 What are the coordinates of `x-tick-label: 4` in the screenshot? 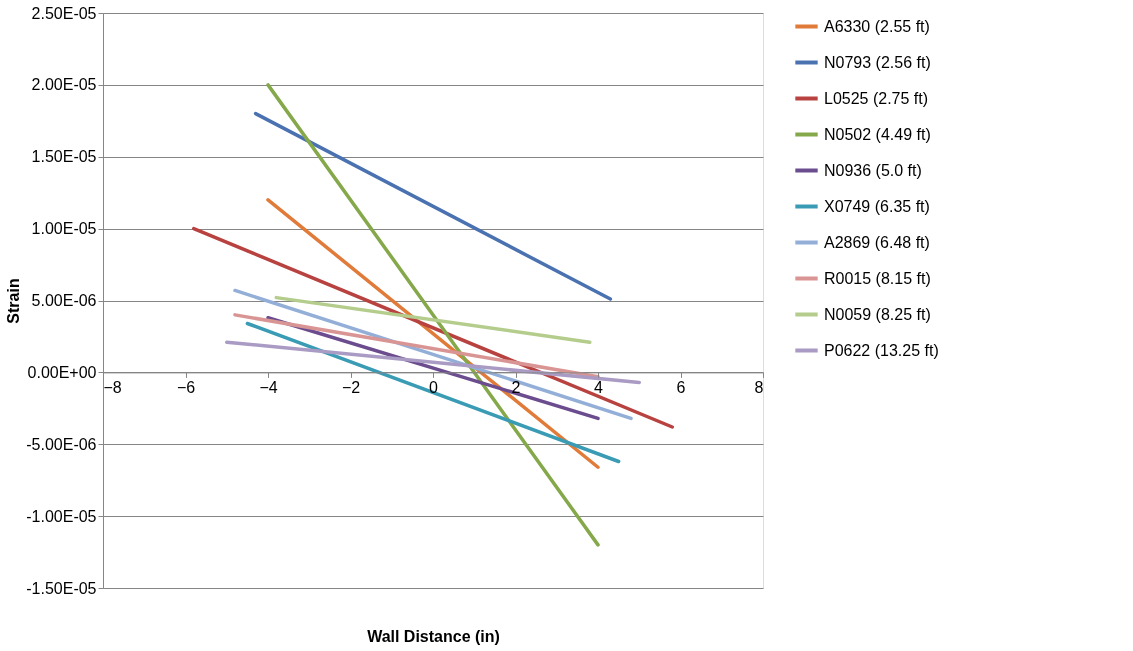 It's located at (599, 387).